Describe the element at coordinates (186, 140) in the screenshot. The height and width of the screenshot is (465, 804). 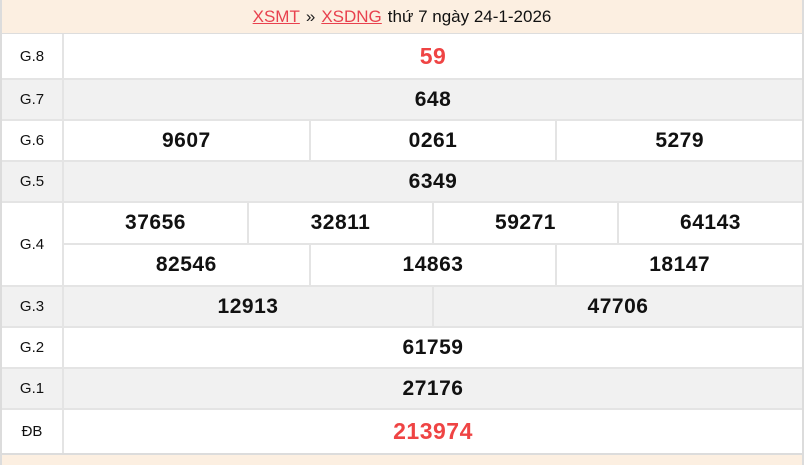
I see `prize-value: 9607` at that location.